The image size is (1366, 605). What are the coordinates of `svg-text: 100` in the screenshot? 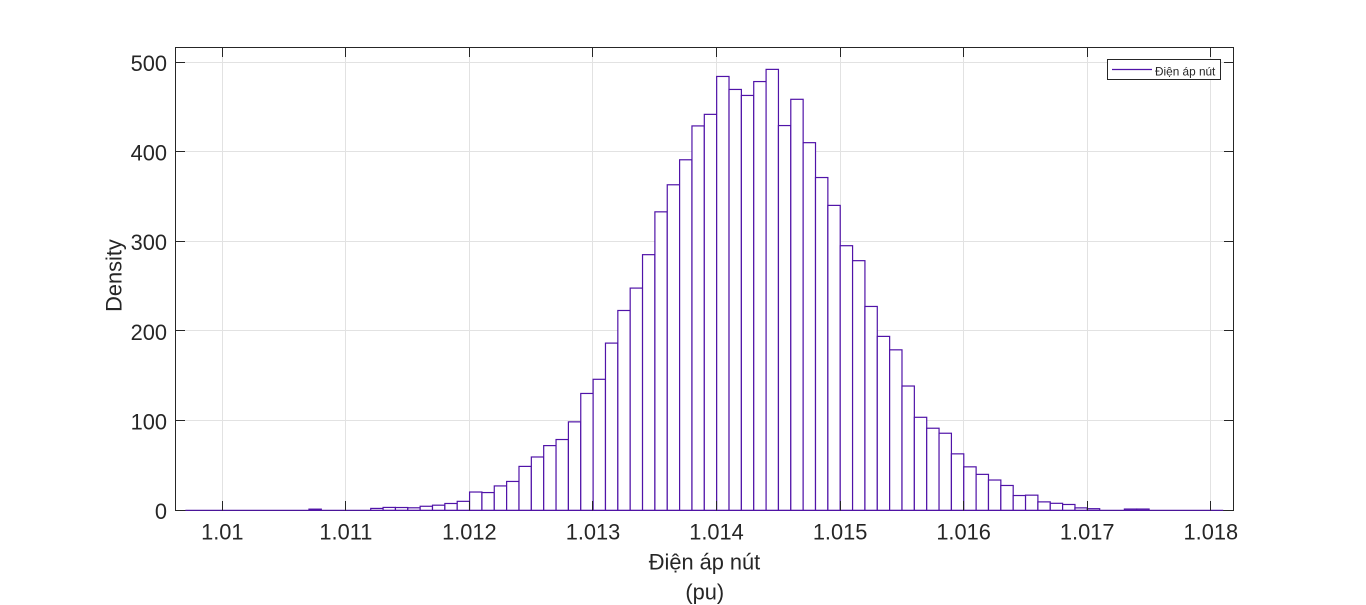 It's located at (149, 421).